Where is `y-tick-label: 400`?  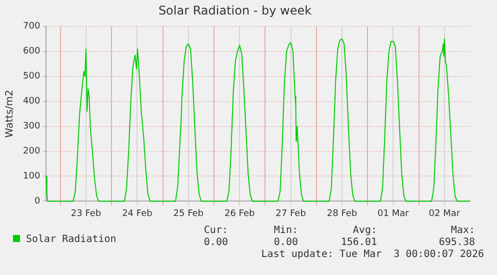 y-tick-label: 400 is located at coordinates (31, 101).